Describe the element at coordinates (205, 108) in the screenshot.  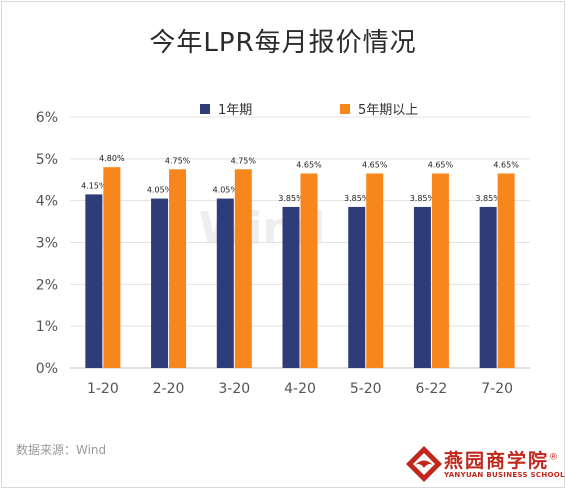
I see `legend-swatch-1y` at that location.